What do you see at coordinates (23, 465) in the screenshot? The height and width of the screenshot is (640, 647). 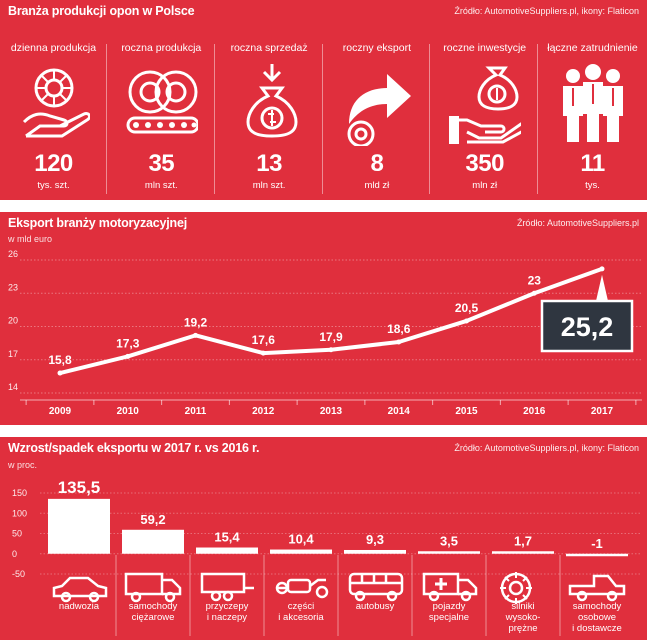 I see `chart-subtitle: w proc.` at bounding box center [23, 465].